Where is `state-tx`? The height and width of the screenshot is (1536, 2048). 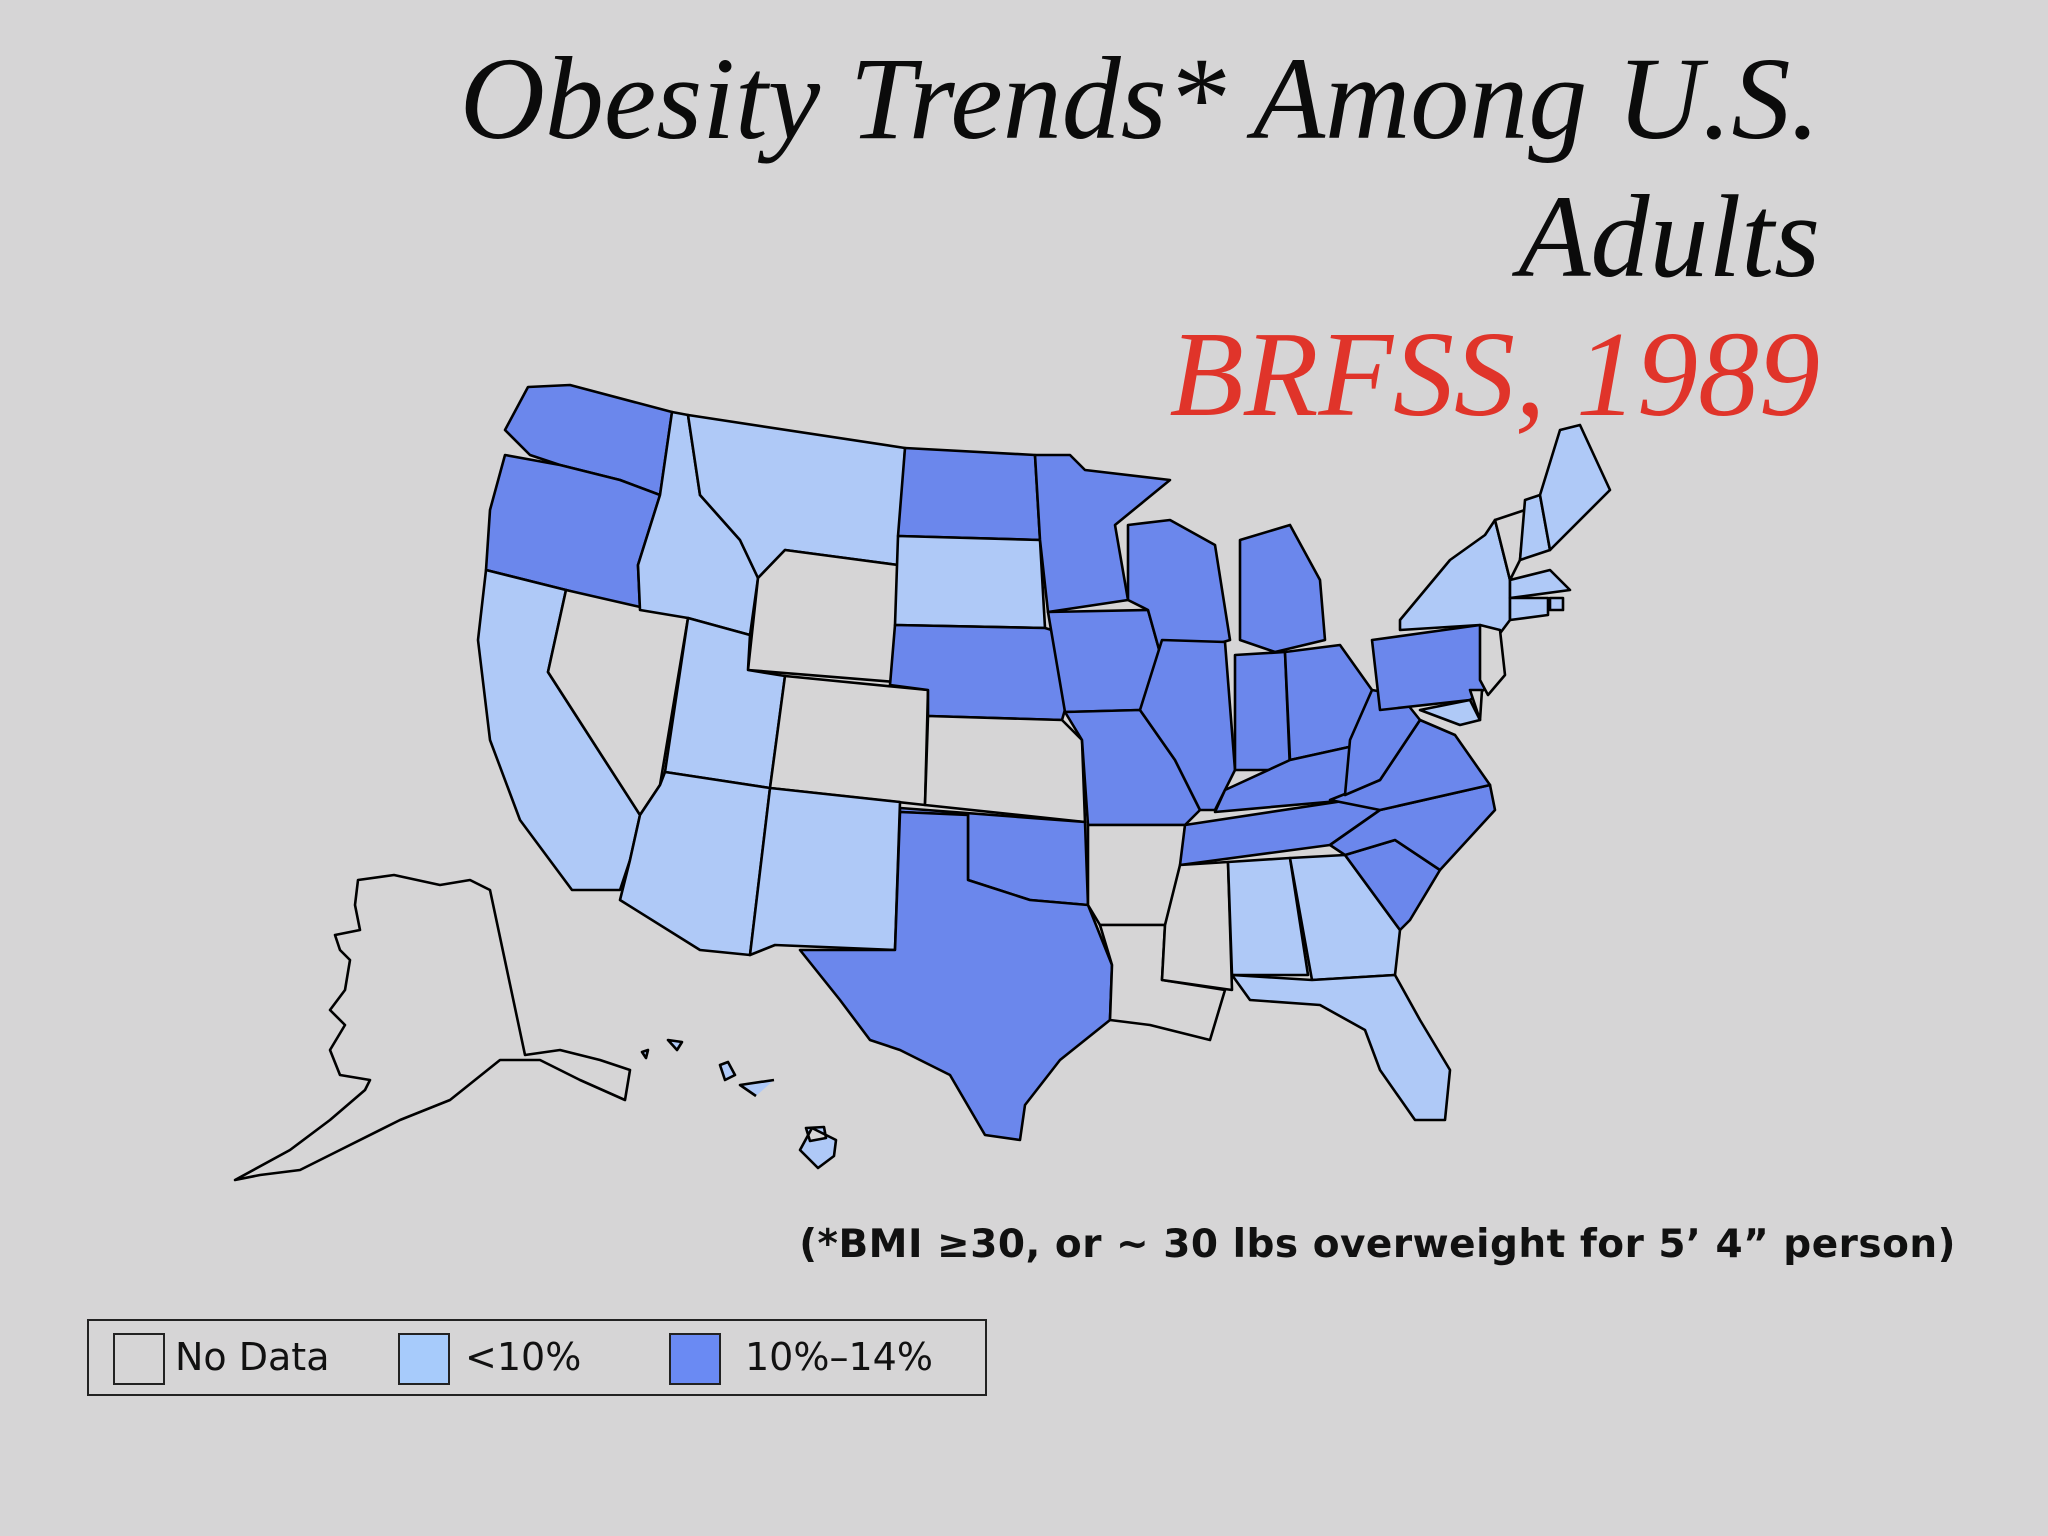 state-tx is located at coordinates (956, 976).